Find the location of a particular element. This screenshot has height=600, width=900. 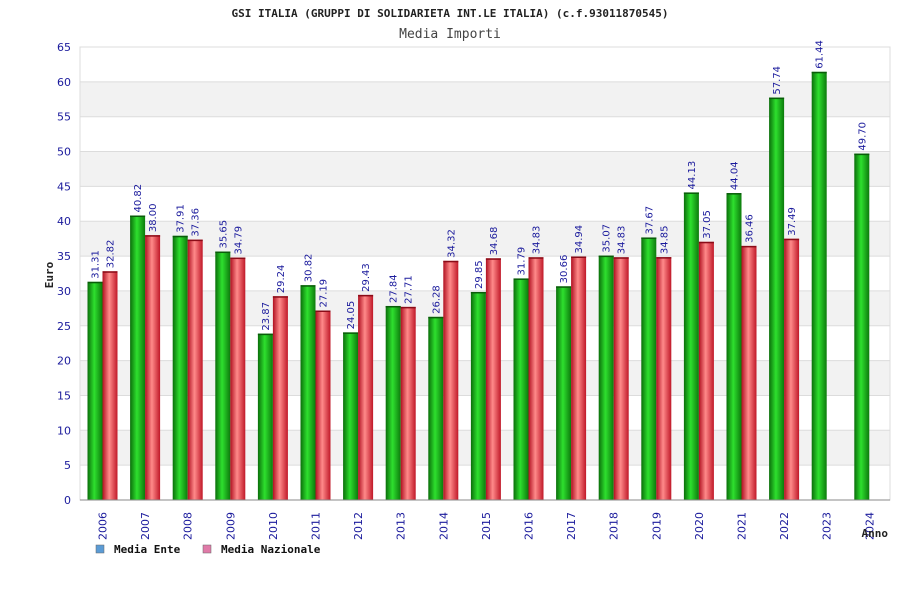

y-tick-label: 55 is located at coordinates (64, 117).